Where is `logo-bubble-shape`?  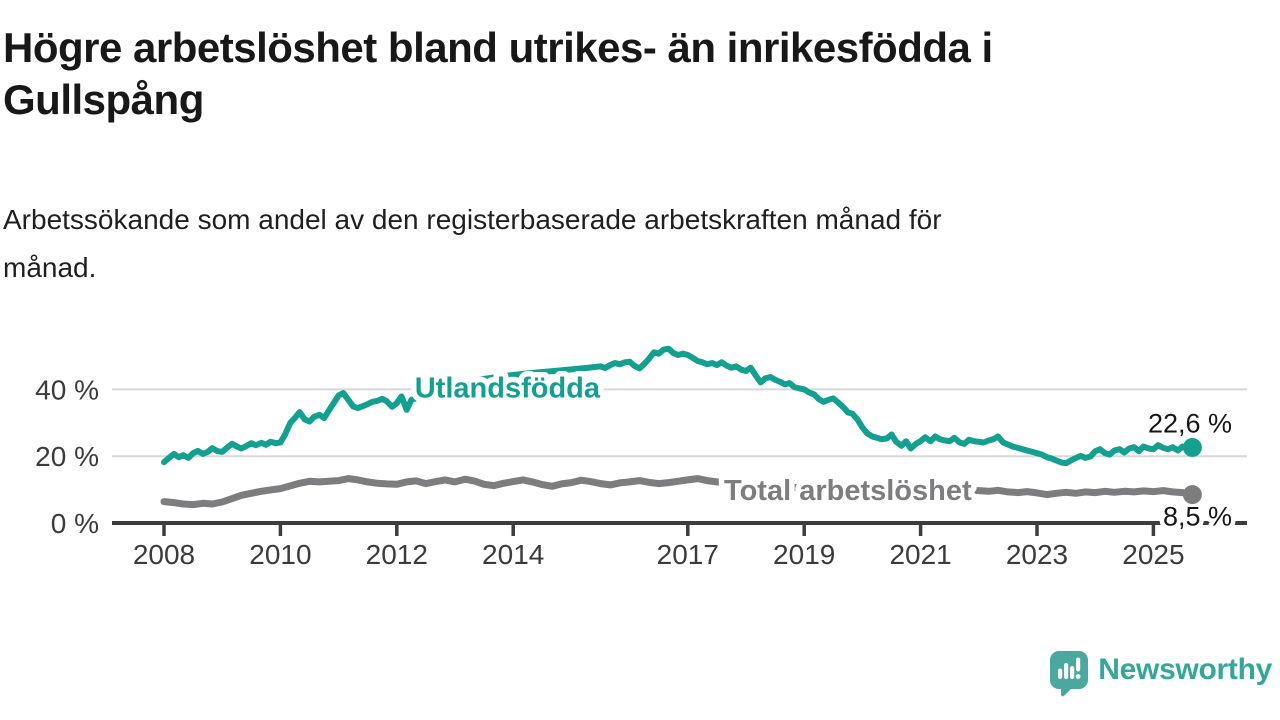
logo-bubble-shape is located at coordinates (1069, 670).